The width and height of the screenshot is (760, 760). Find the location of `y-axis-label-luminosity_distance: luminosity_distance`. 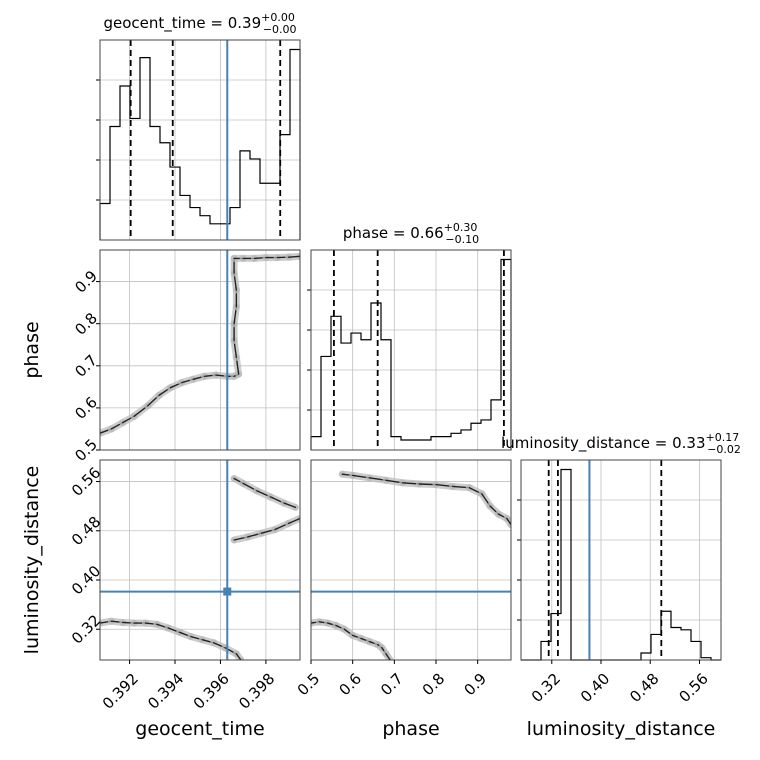

y-axis-label-luminosity_distance: luminosity_distance is located at coordinates (32, 560).